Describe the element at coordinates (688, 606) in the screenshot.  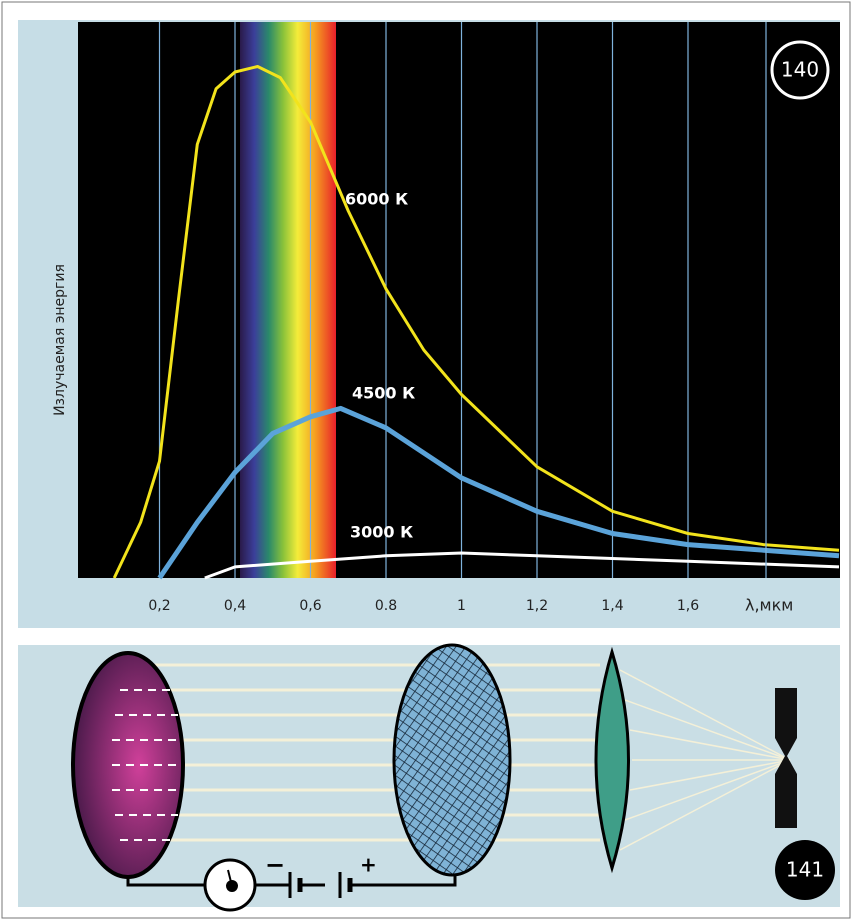
I see `x-tick-label: 1,6` at that location.